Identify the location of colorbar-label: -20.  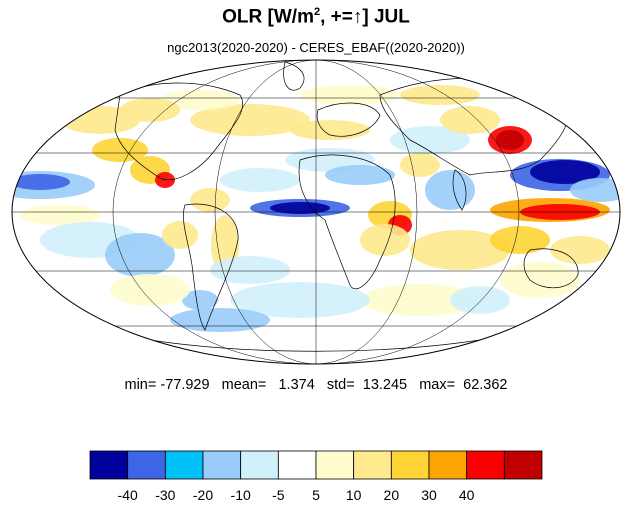
(203, 495).